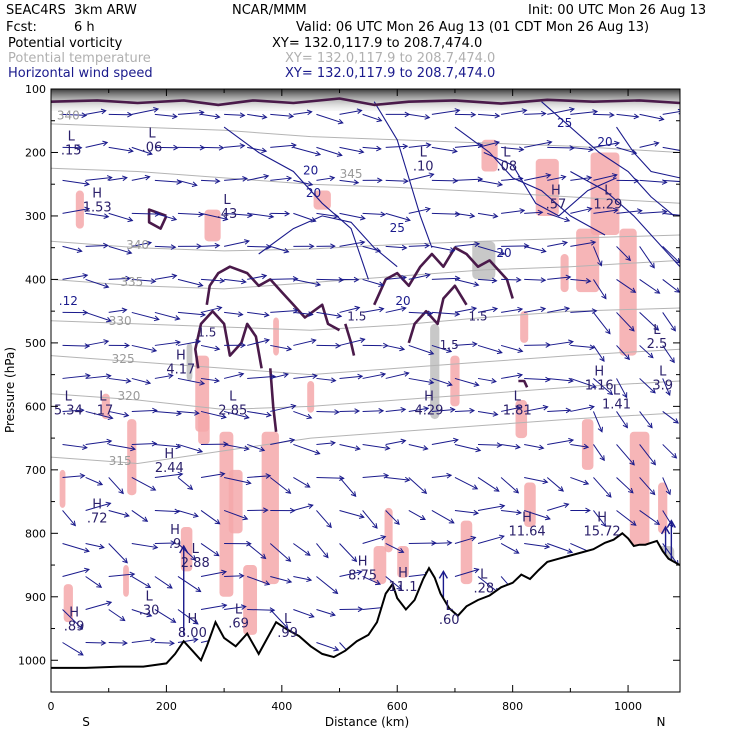 The width and height of the screenshot is (740, 740). Describe the element at coordinates (661, 722) in the screenshot. I see `x-axis-north-label: N` at that location.